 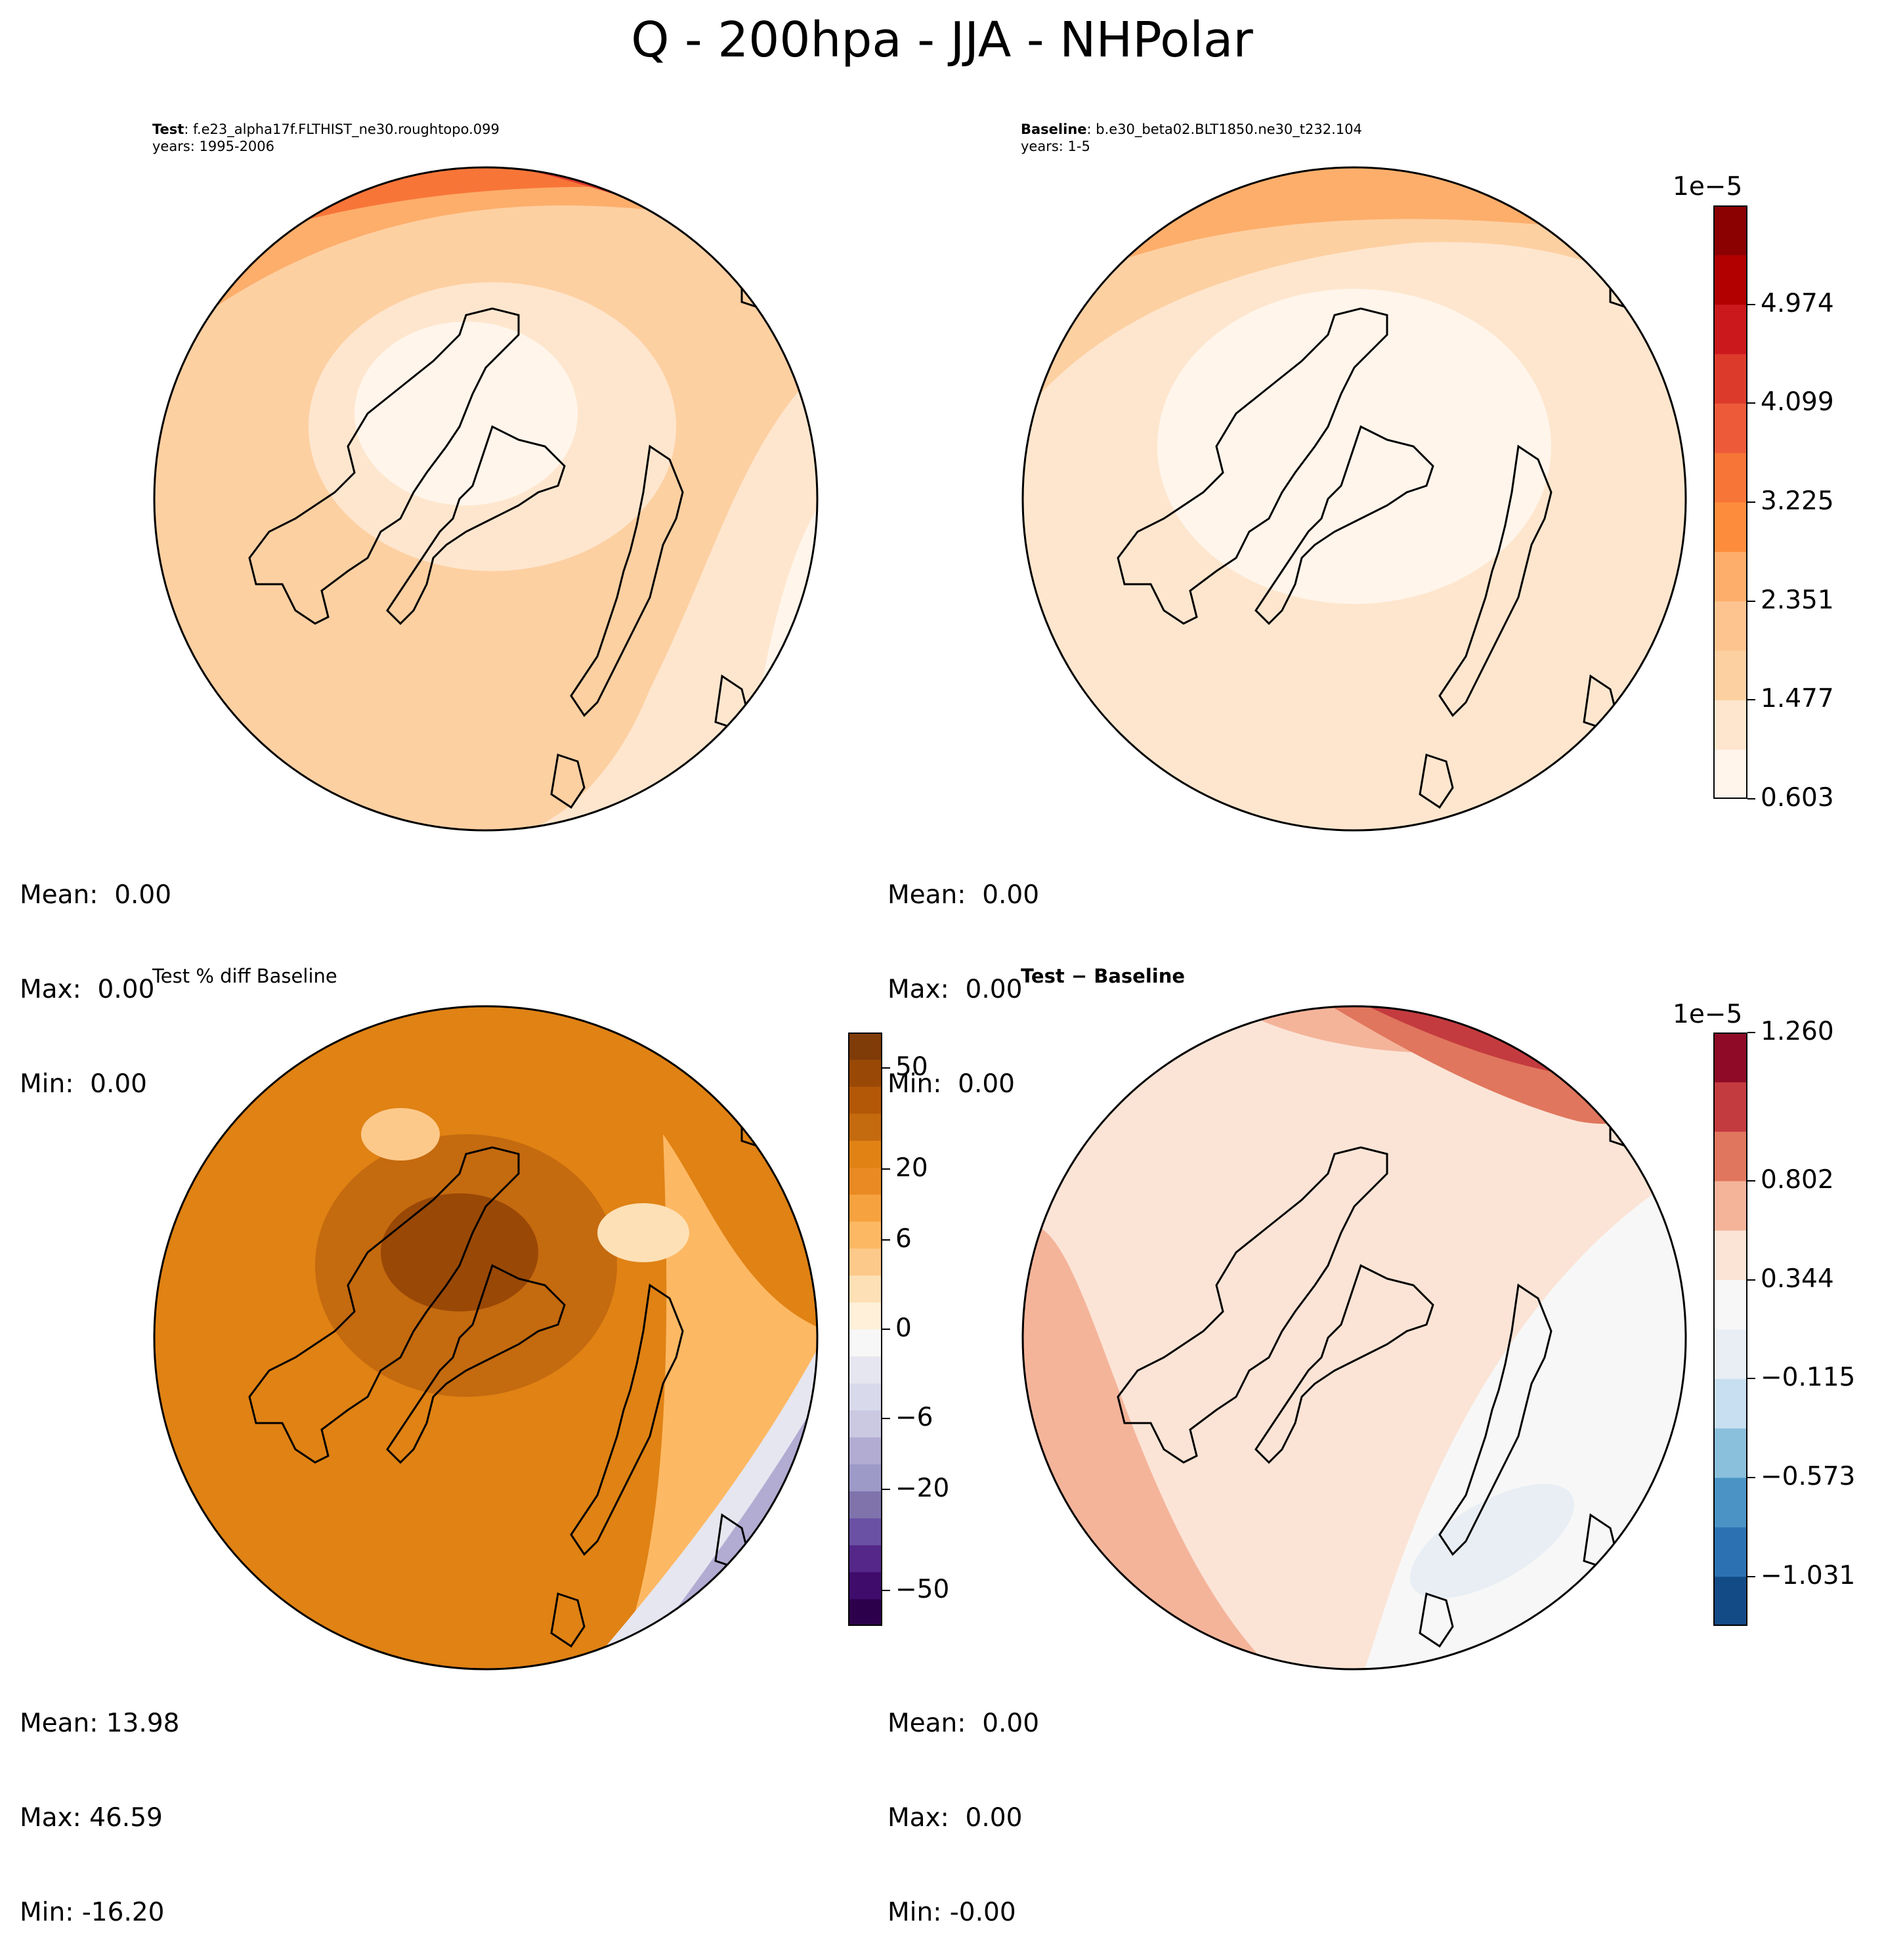 I want to click on pct-colorbar-ticklabel: −50, so click(x=922, y=1589).